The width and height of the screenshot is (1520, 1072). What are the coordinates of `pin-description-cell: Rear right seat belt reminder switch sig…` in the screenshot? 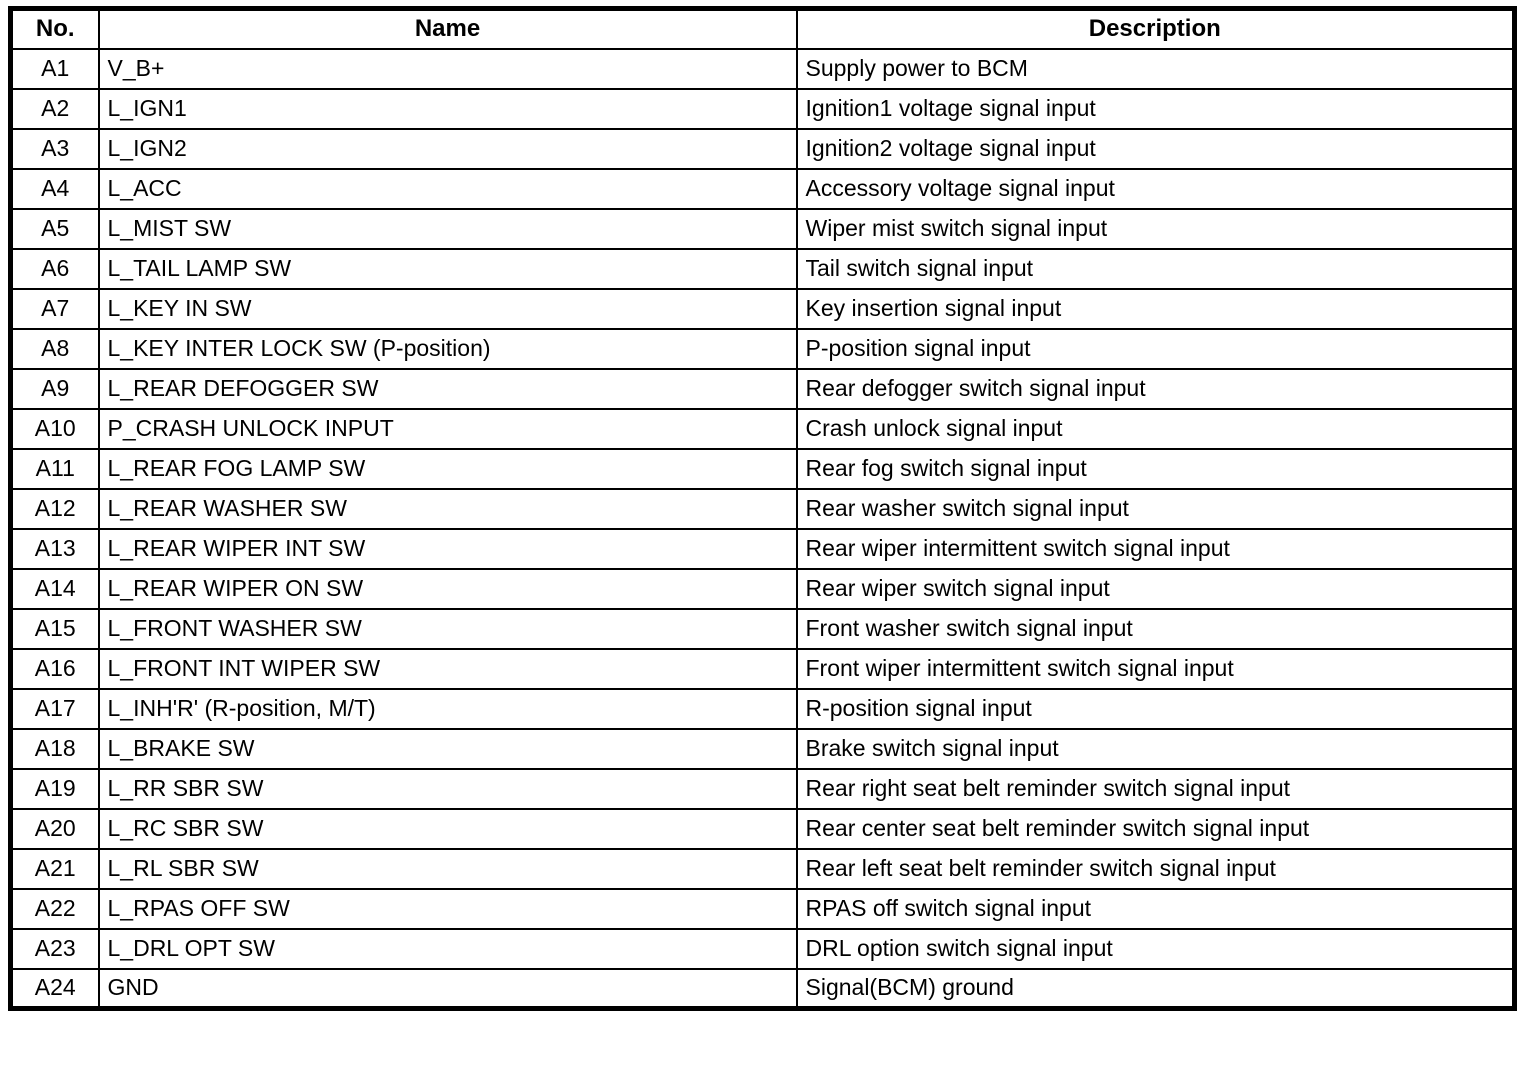 It's located at (1155, 788).